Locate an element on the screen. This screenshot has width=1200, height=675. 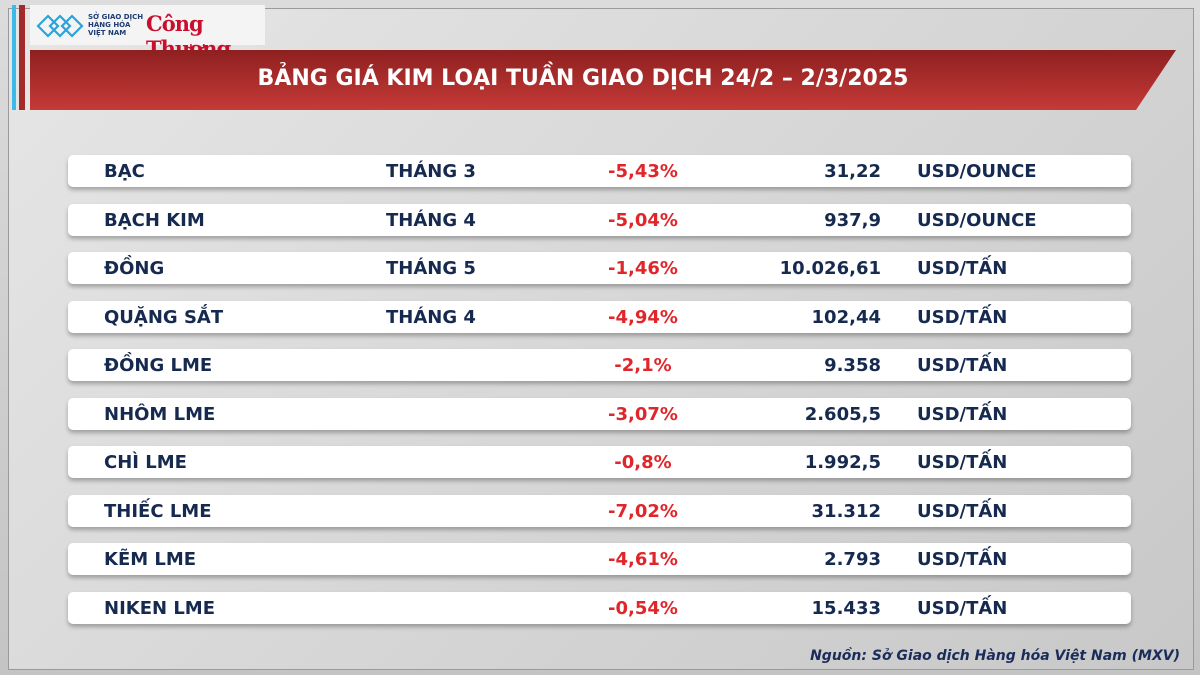
metal-name: CHÌ LME is located at coordinates (145, 462).